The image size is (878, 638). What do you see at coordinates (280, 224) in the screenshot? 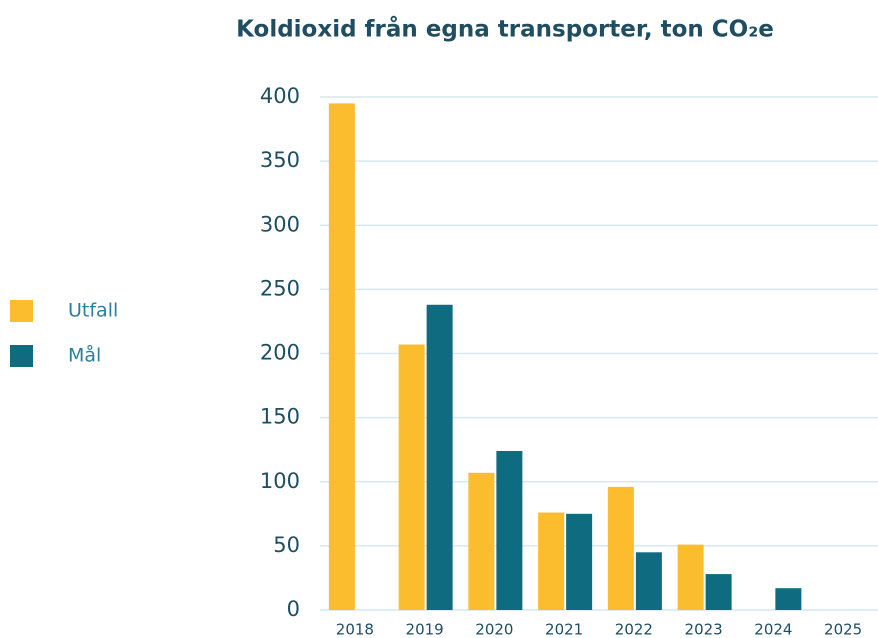
I see `y-tick-label: 300` at bounding box center [280, 224].